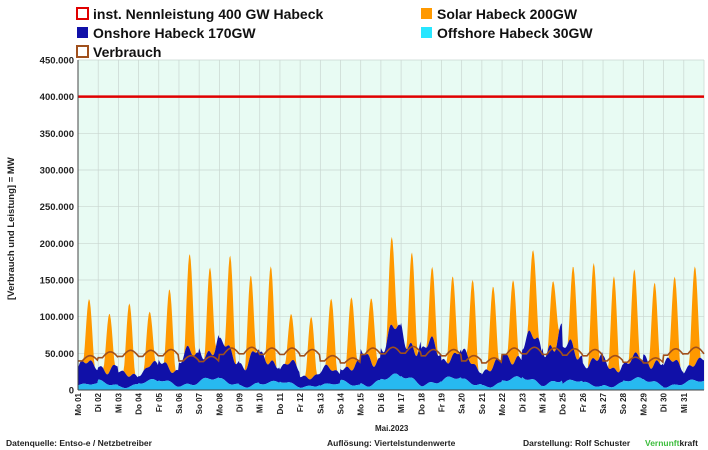 The image size is (708, 450). I want to click on x-tick-label: Fr 12, so click(300, 402).